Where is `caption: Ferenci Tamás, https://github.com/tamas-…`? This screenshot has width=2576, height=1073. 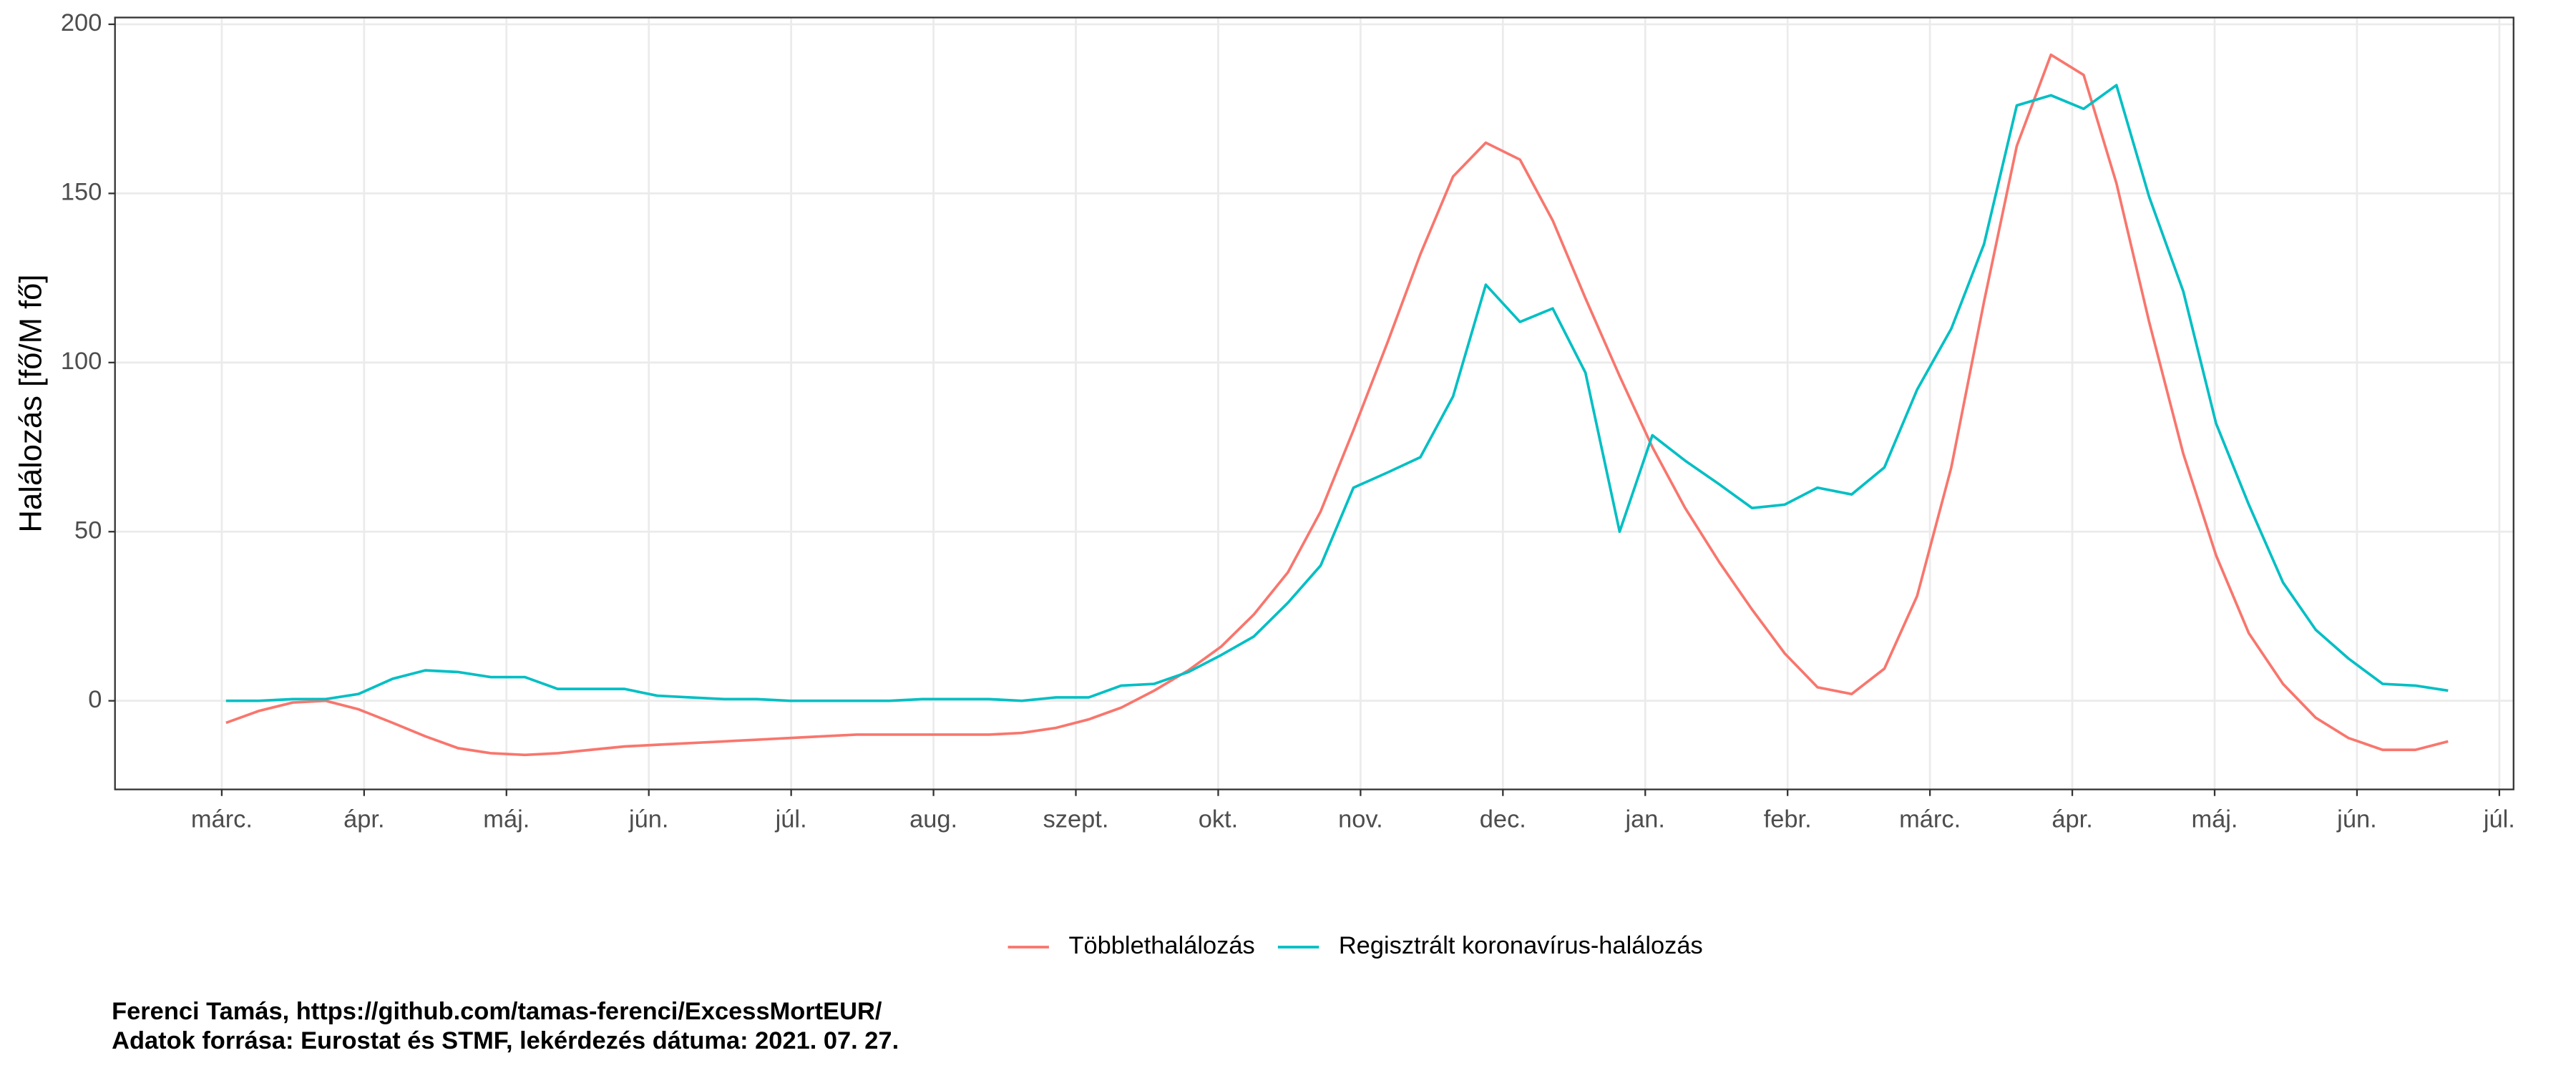 caption: Ferenci Tamás, https://github.com/tamas-… is located at coordinates (497, 1011).